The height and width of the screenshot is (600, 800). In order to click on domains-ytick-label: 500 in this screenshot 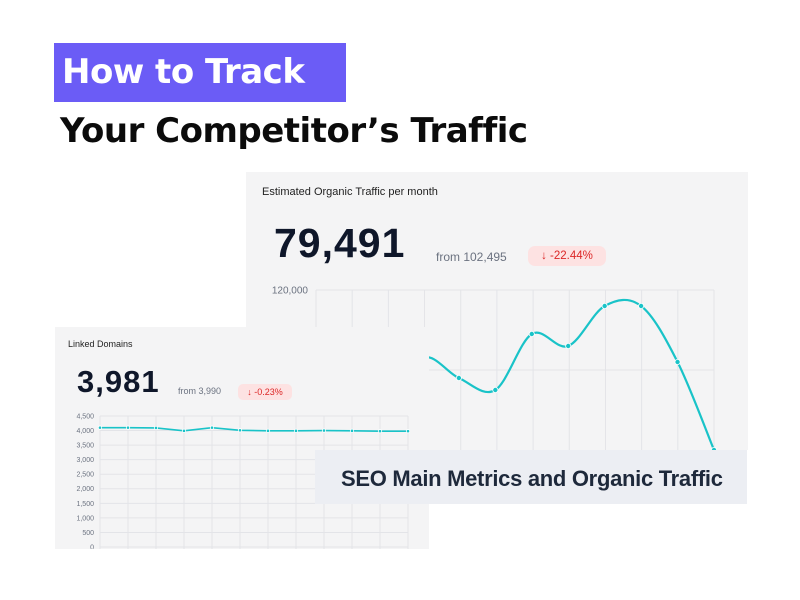, I will do `click(88, 533)`.